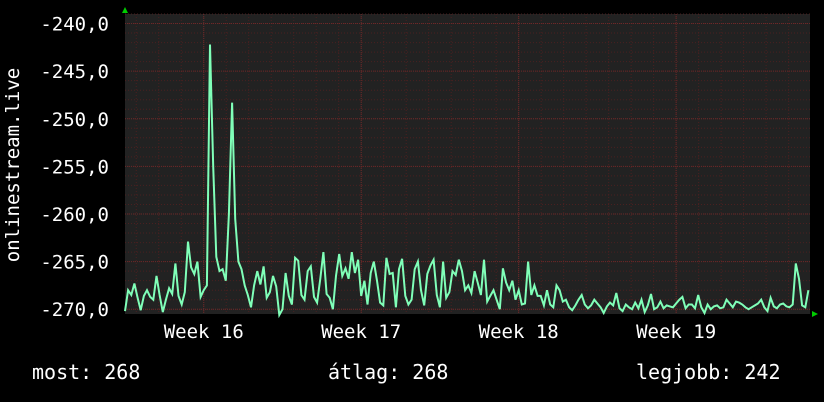 The image size is (824, 402). I want to click on stat-current: most: 268, so click(86, 372).